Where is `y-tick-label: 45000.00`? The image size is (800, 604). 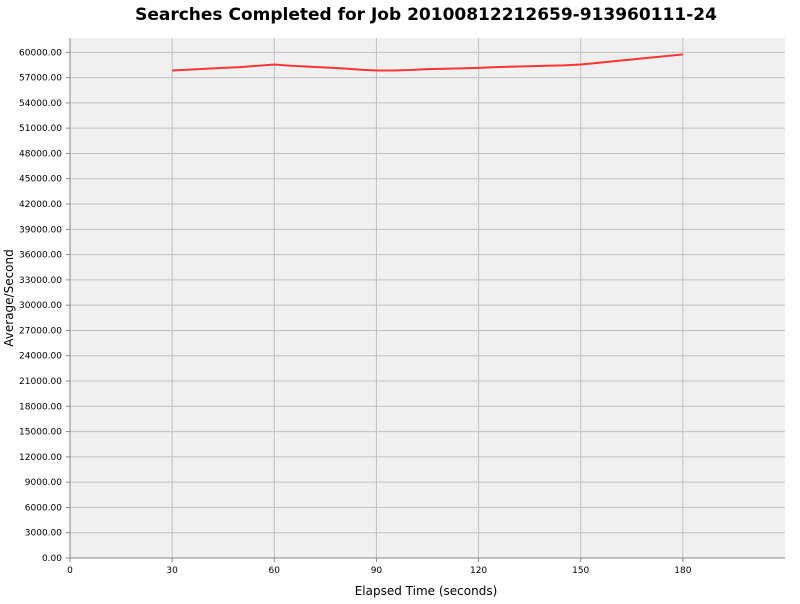 y-tick-label: 45000.00 is located at coordinates (40, 180).